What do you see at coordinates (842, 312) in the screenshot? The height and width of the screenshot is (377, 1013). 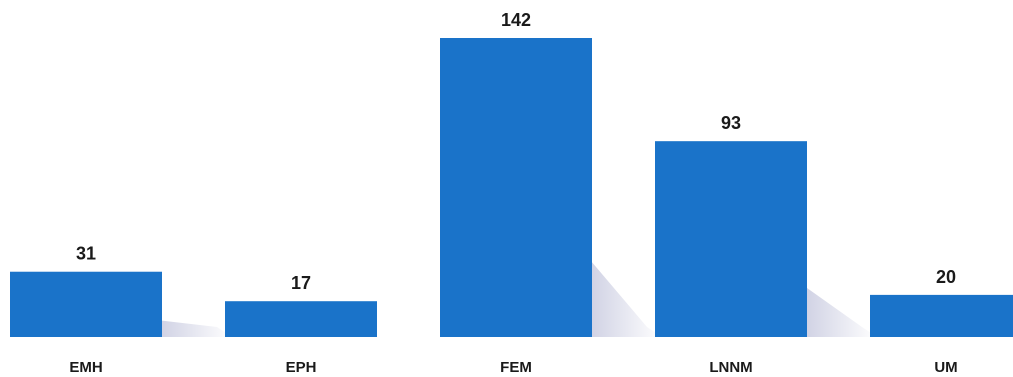 I see `bar-shadow-lnnm` at bounding box center [842, 312].